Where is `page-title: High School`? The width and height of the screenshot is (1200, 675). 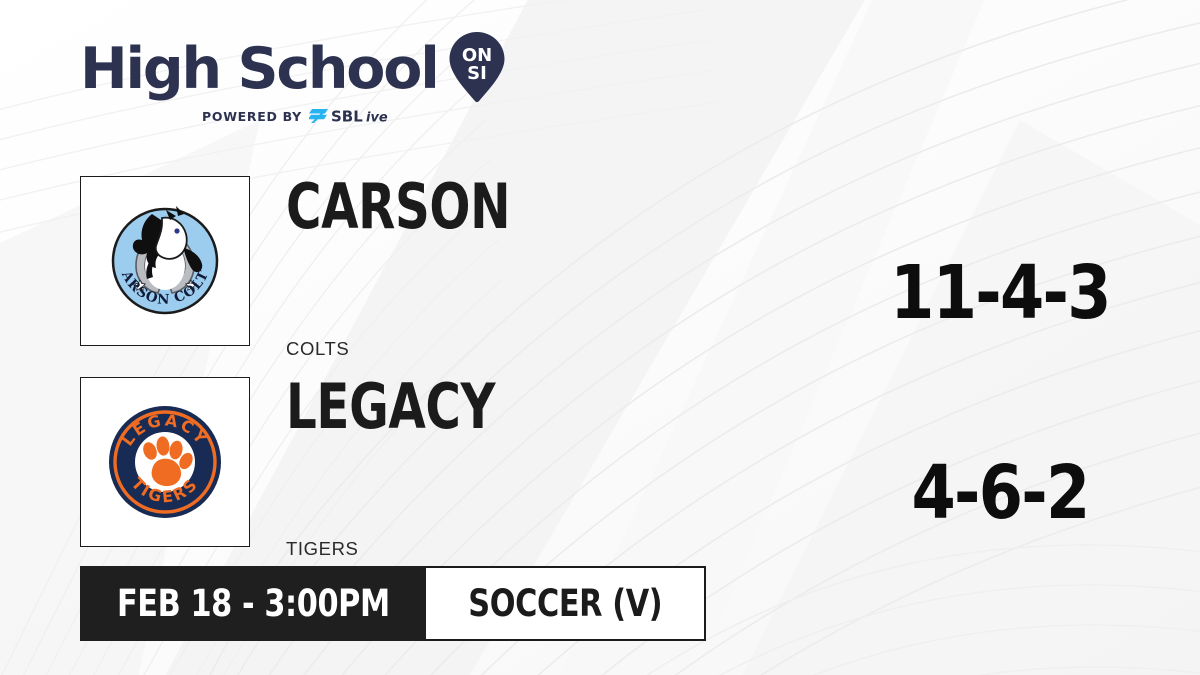 page-title: High School is located at coordinates (260, 69).